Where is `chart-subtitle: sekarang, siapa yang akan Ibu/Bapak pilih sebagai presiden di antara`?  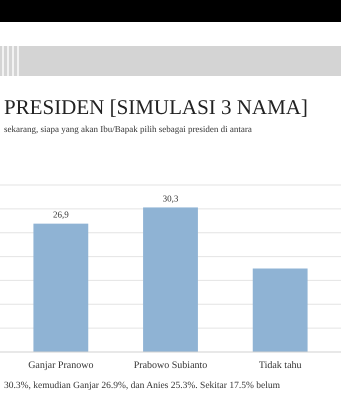
chart-subtitle: sekarang, siapa yang akan Ibu/Bapak pilih sebagai presiden di antara is located at coordinates (128, 129).